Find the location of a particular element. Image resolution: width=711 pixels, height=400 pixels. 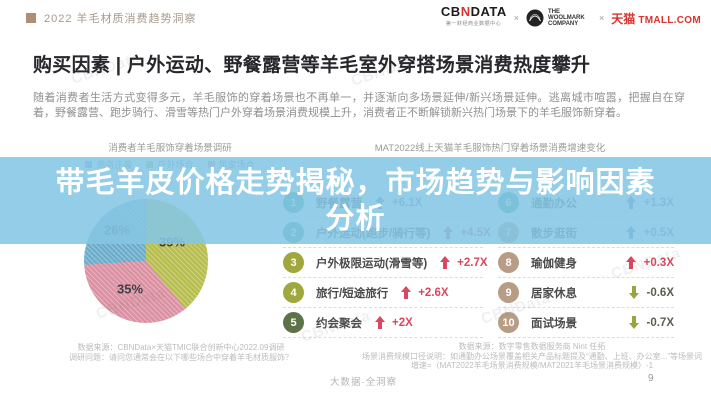

scene-rank-row: 3 户外极限运动(滑雪等) +2.7X is located at coordinates (385, 263).